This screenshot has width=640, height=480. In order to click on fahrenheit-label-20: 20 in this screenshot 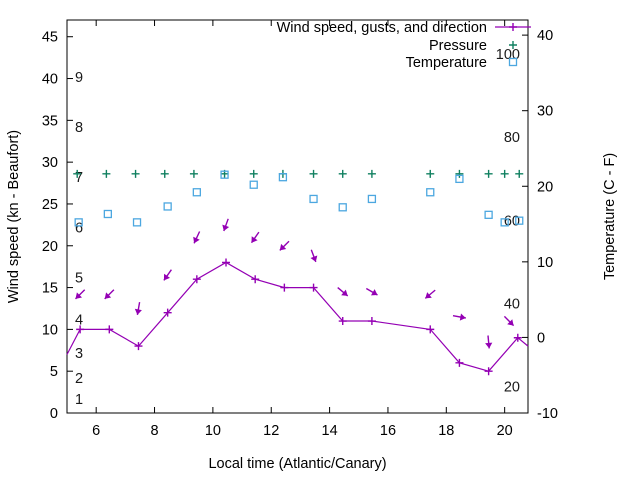, I will do `click(512, 388)`.